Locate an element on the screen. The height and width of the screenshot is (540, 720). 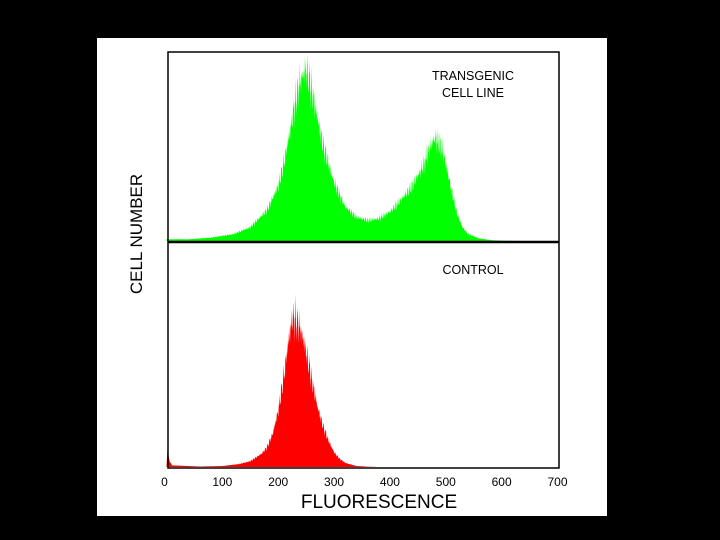
panel-label-1-0: CONTROL is located at coordinates (472, 270).